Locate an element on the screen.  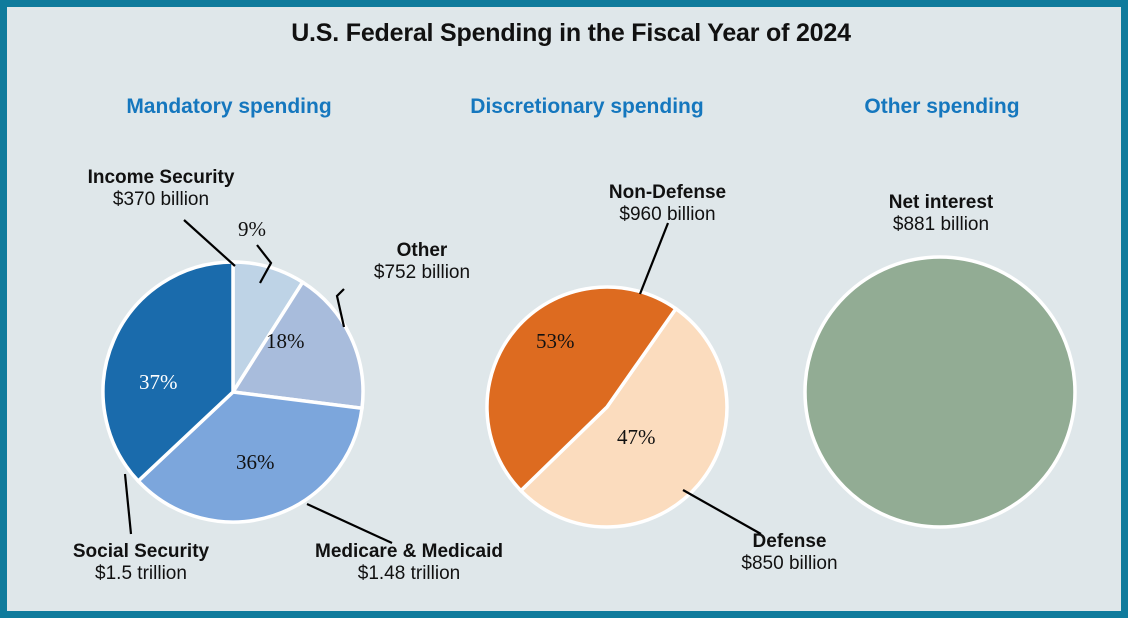
callout-income-security: Income Security $370 billion is located at coordinates (161, 189).